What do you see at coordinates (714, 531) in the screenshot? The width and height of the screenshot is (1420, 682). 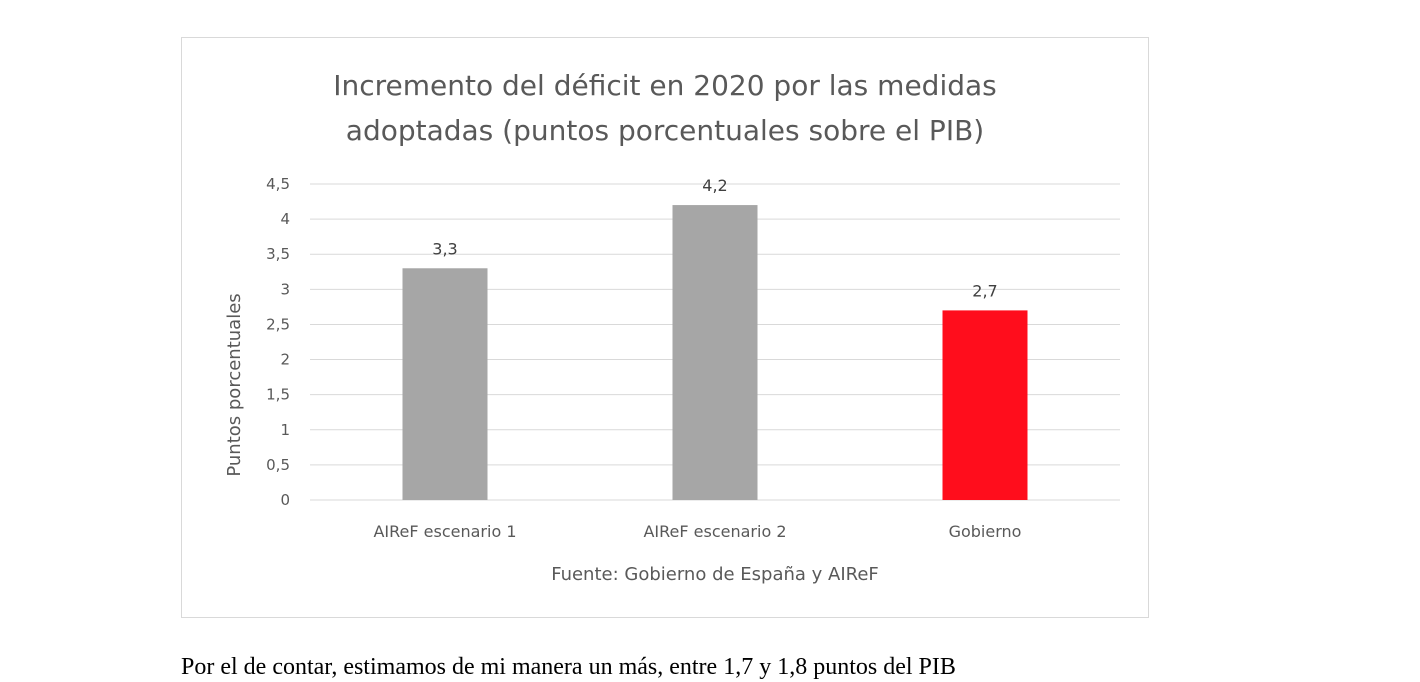 I see `x-category-label: AIReF escenario 2` at bounding box center [714, 531].